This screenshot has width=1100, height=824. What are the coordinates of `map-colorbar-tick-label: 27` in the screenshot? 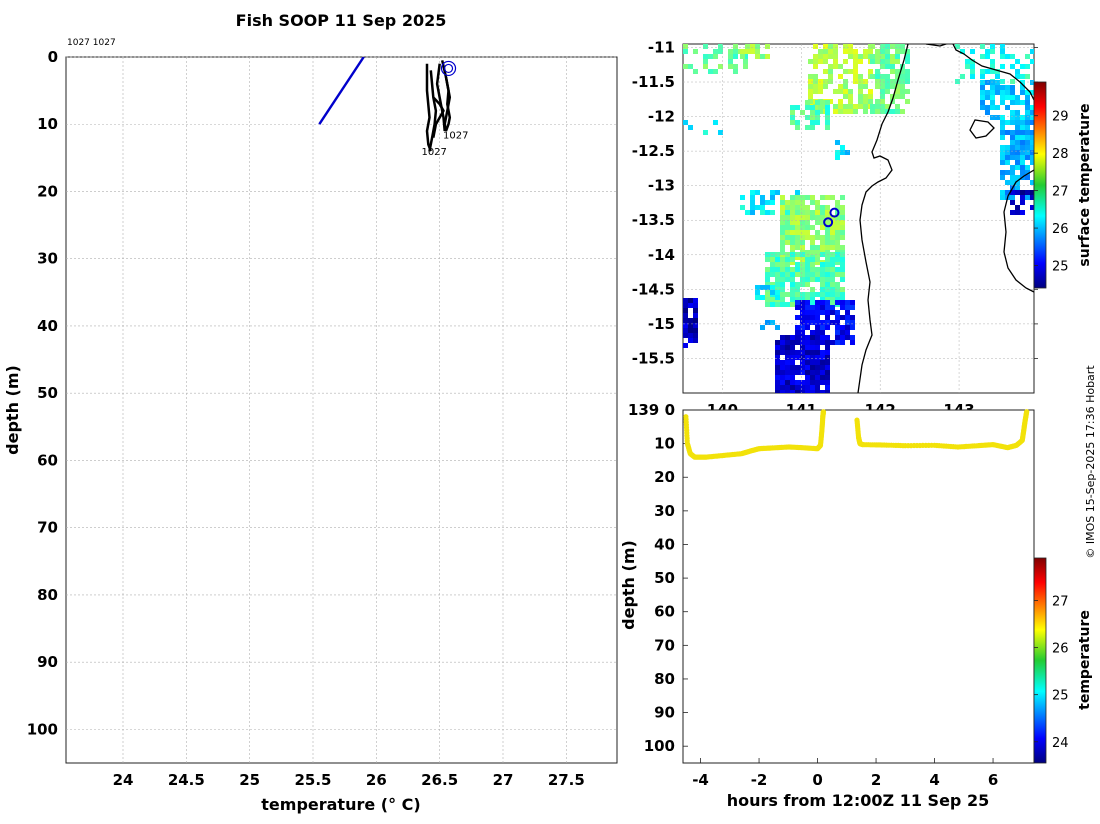 It's located at (1060, 192).